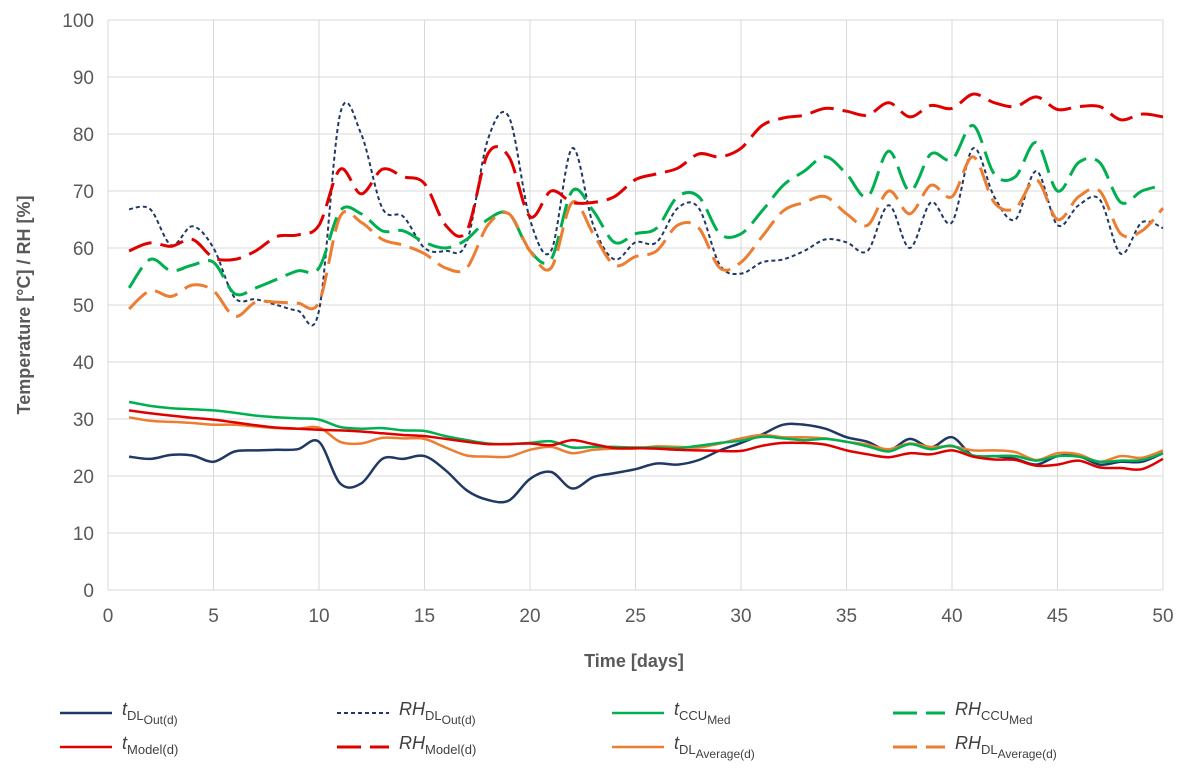  Describe the element at coordinates (83, 249) in the screenshot. I see `y-tick-label: 60` at that location.